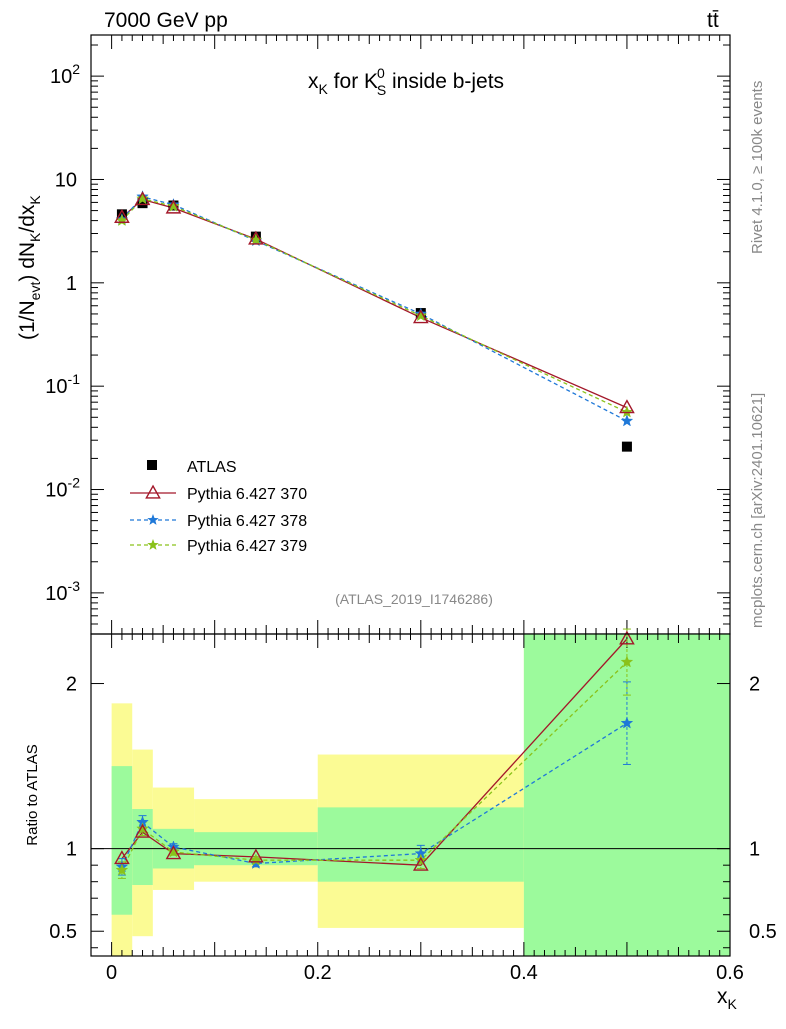 This screenshot has height=1029, width=786. Describe the element at coordinates (71, 685) in the screenshot. I see `ratio-y-tick-label: 2` at that location.